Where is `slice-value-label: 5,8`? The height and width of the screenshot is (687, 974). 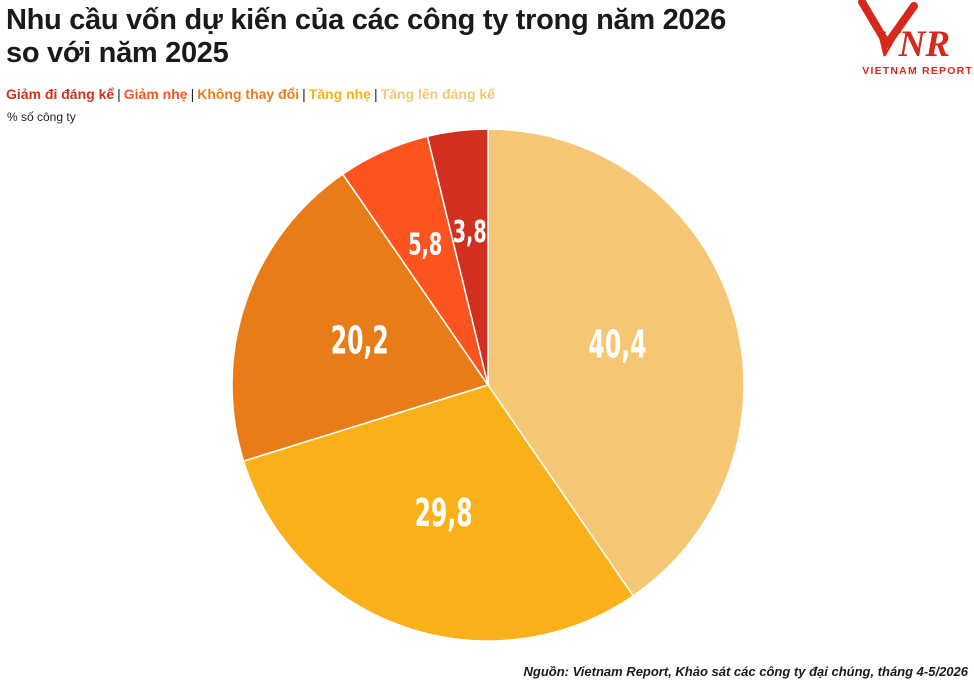
slice-value-label: 5,8 is located at coordinates (425, 244).